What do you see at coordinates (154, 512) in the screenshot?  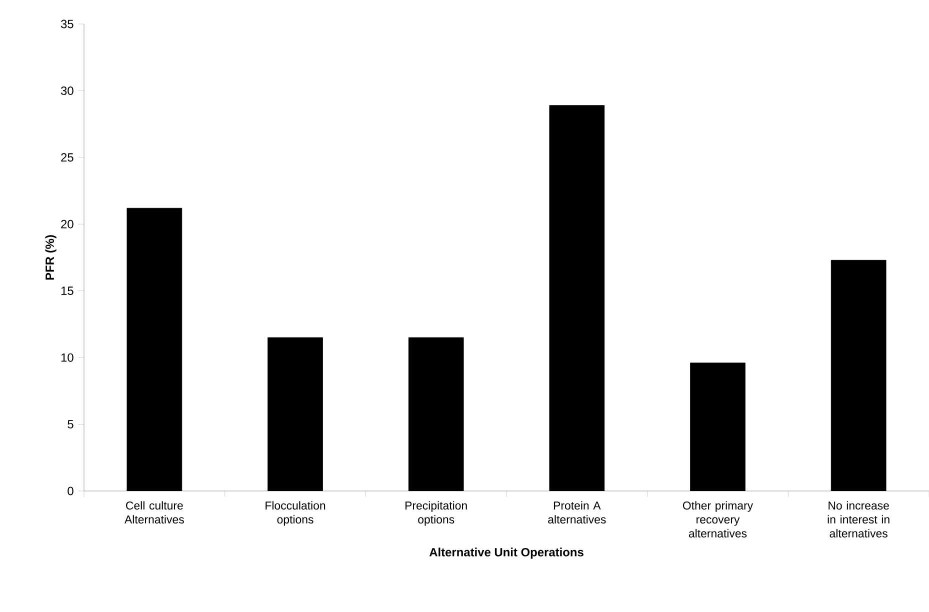 I see `x-tick-label: Cell culture Alternatives` at bounding box center [154, 512].